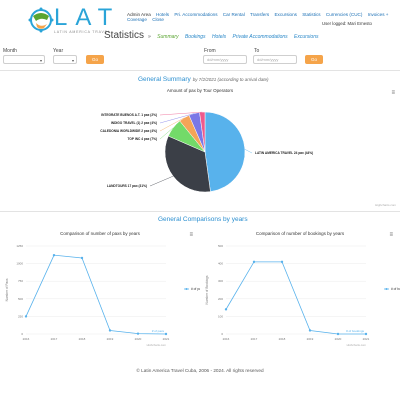  I want to click on pie-data-label: CALEDONIA WORLDWIDE 2 pax (4%), so click(128, 131).